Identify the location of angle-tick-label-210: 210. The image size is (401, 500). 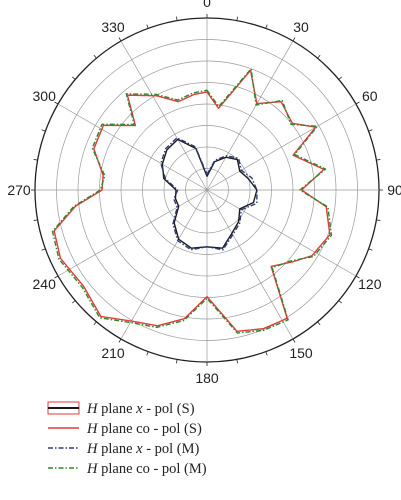
(113, 353).